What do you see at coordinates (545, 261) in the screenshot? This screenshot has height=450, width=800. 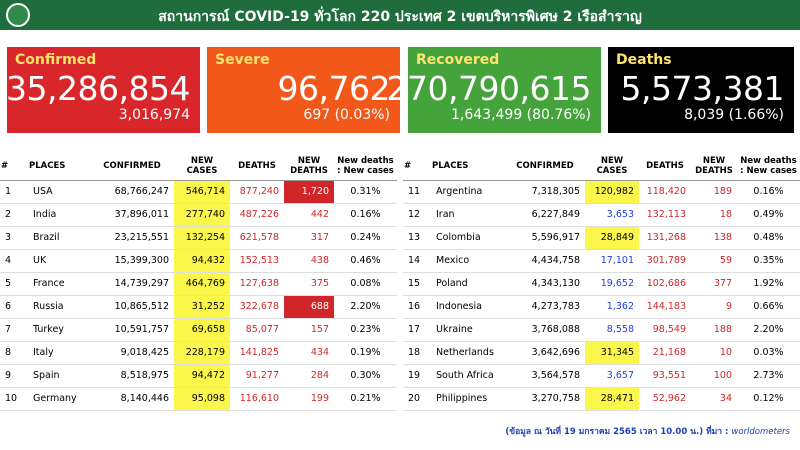 I see `table-cell: 4,434,758` at bounding box center [545, 261].